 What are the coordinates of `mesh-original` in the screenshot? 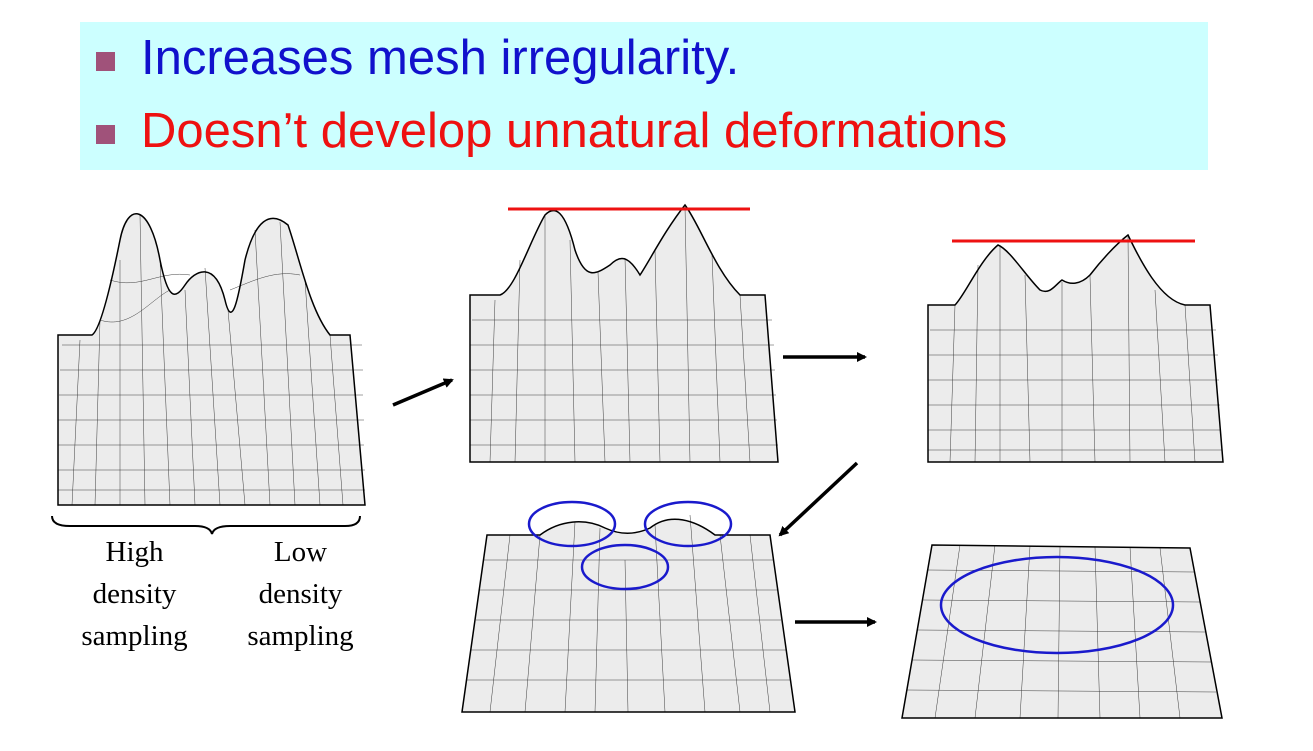 It's located at (211, 359).